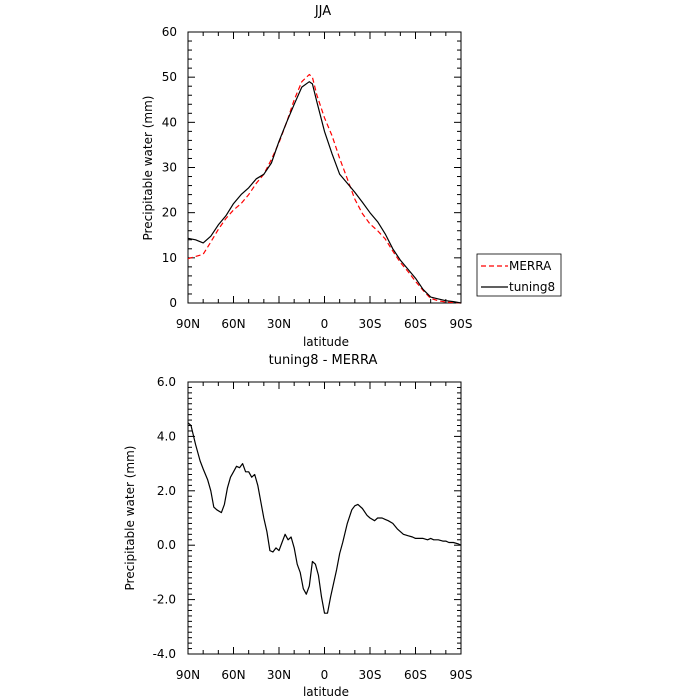 Image resolution: width=700 pixels, height=700 pixels. I want to click on y-tick-label: 6.0, so click(166, 382).